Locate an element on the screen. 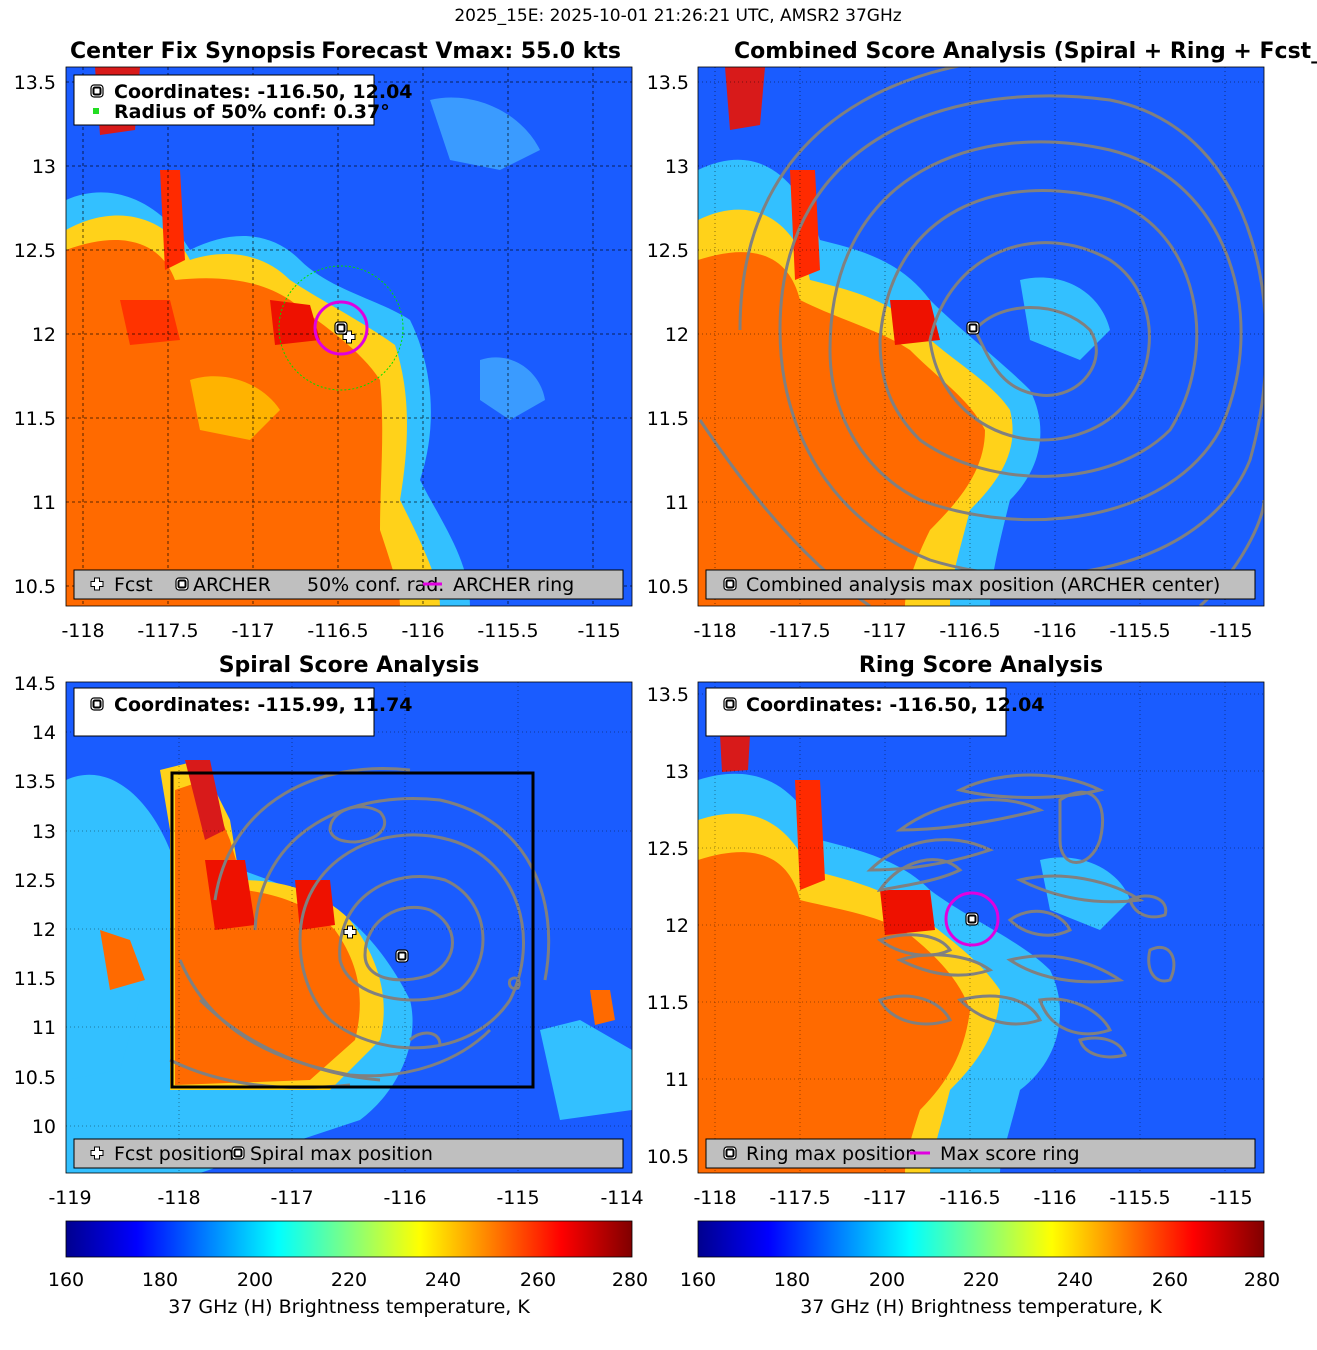  ring-contours is located at coordinates (1021, 916).